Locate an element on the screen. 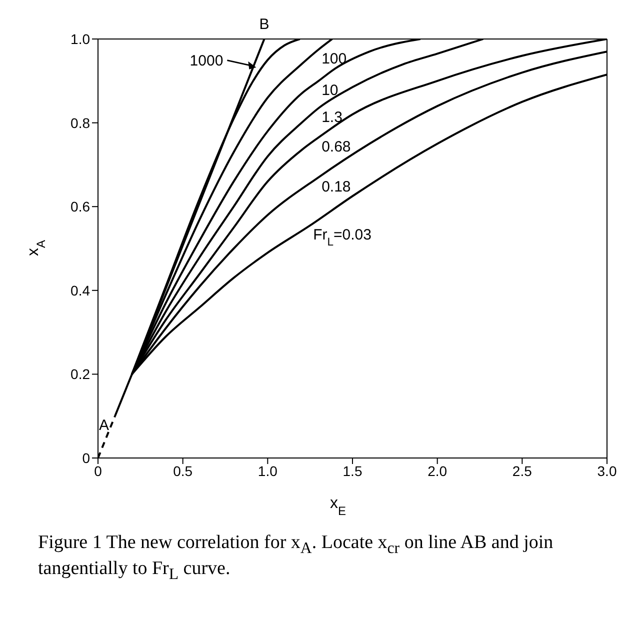  x-tick-label: 3.0 is located at coordinates (607, 470).